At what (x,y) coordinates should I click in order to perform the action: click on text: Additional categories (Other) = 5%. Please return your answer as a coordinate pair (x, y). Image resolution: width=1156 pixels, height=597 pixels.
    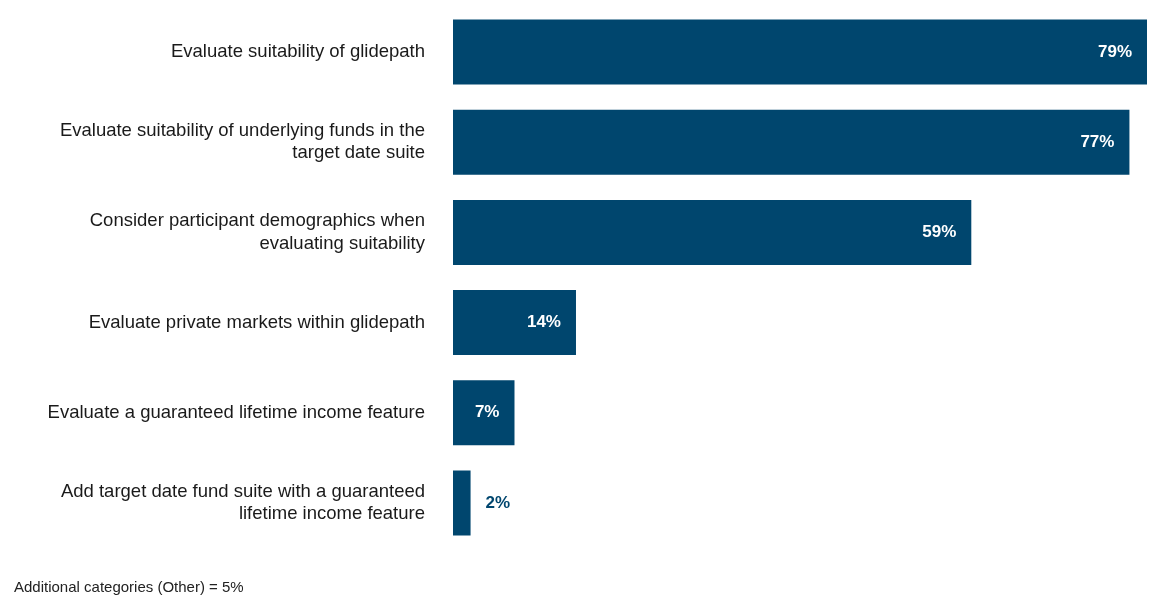
    Looking at the image, I should click on (129, 586).